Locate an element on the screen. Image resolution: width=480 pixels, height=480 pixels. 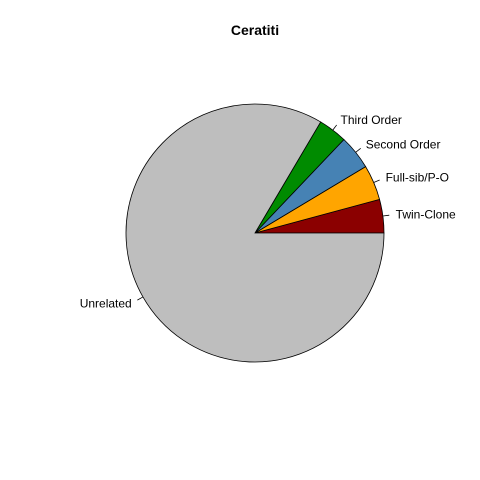
pie-leader-unrelated is located at coordinates (140, 298).